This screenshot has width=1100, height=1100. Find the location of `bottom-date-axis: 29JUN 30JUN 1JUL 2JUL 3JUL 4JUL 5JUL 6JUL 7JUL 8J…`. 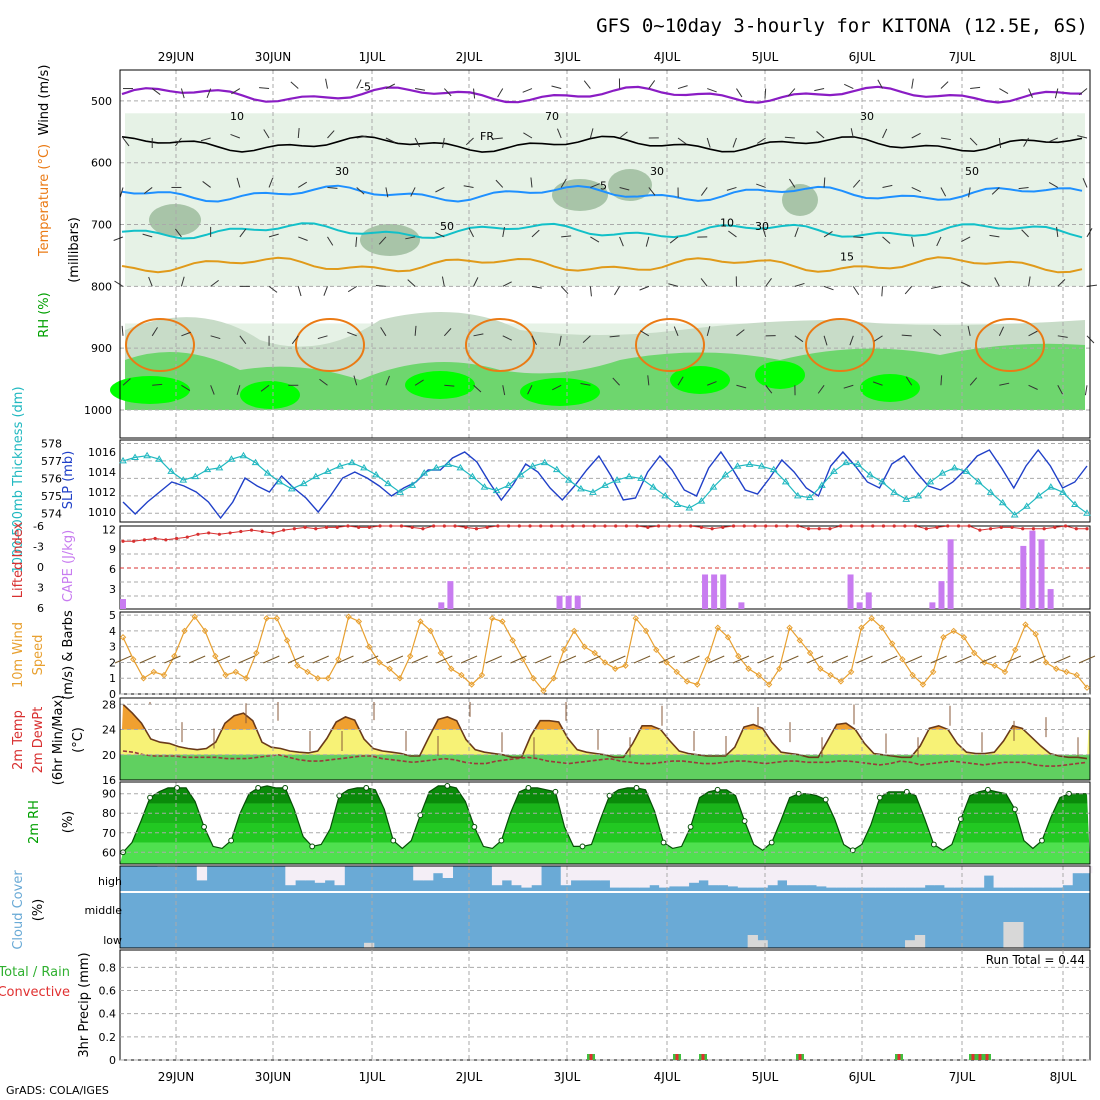

bottom-date-axis: 29JUN 30JUN 1JUL 2JUL 3JUL 4JUL 5JUL 6JUL 7JUL 8J… is located at coordinates (617, 1077).